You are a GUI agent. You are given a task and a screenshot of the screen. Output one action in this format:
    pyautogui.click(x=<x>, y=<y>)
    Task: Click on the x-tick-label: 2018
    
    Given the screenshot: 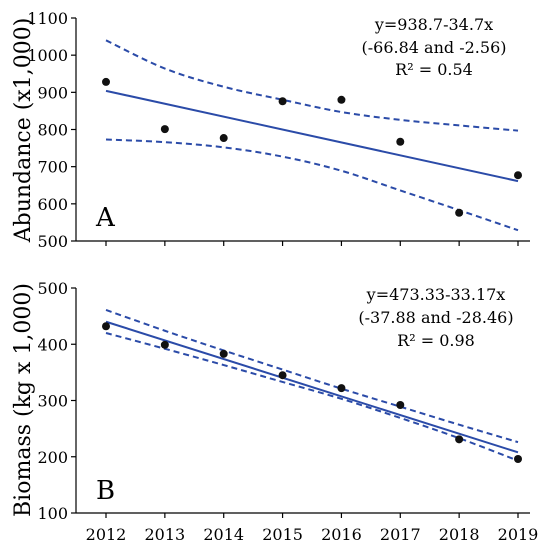 What is the action you would take?
    pyautogui.click(x=459, y=534)
    